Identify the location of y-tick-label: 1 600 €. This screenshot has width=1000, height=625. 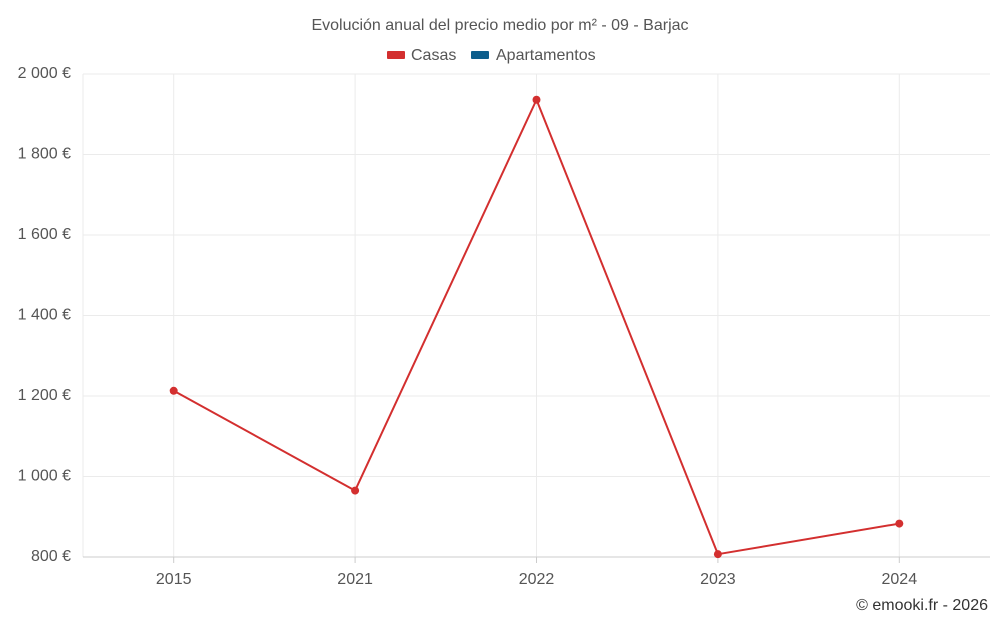
(44, 234).